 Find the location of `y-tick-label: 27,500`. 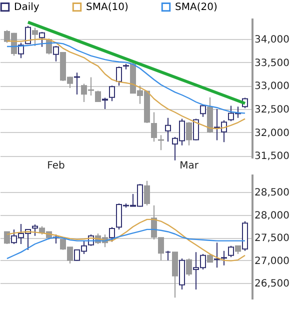

y-tick-label: 27,500 is located at coordinates (272, 238).